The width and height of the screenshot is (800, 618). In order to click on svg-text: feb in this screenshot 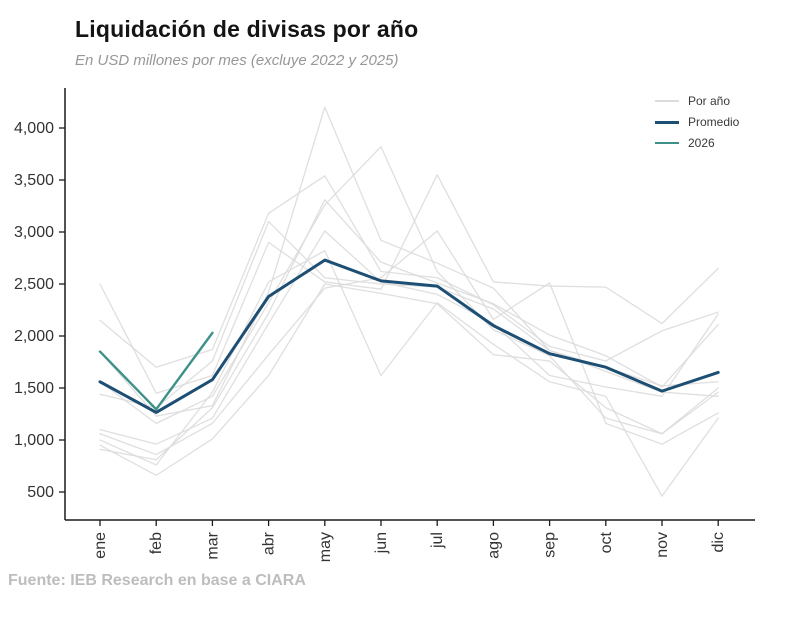, I will do `click(156, 543)`.